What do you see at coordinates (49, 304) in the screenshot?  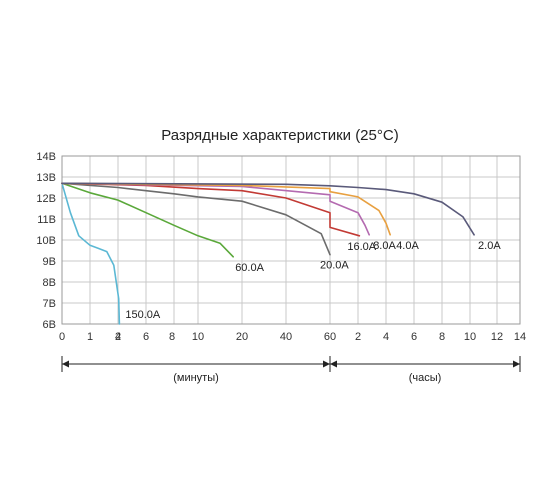 I see `y-tick-label: 7В` at bounding box center [49, 304].